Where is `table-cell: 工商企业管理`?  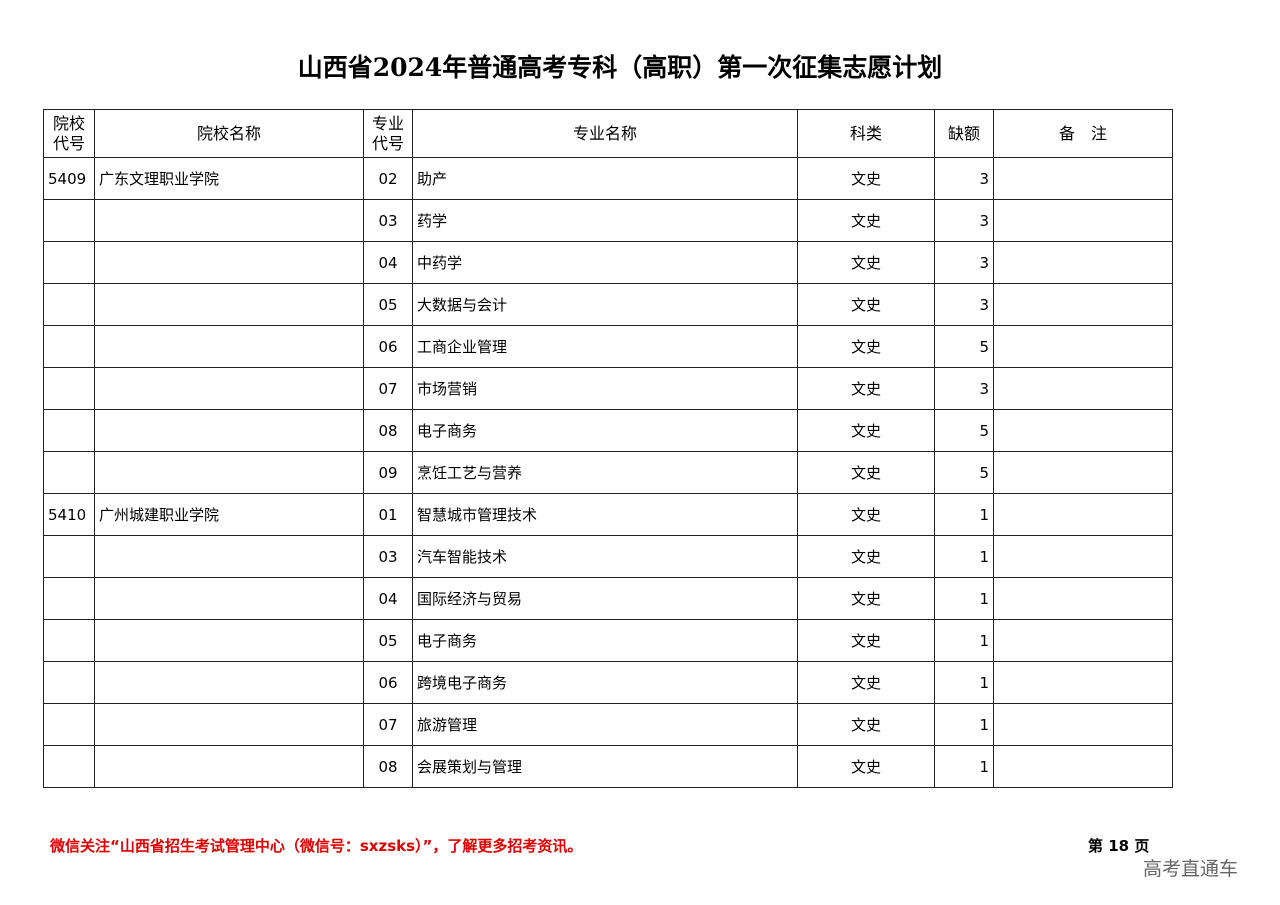
table-cell: 工商企业管理 is located at coordinates (605, 346).